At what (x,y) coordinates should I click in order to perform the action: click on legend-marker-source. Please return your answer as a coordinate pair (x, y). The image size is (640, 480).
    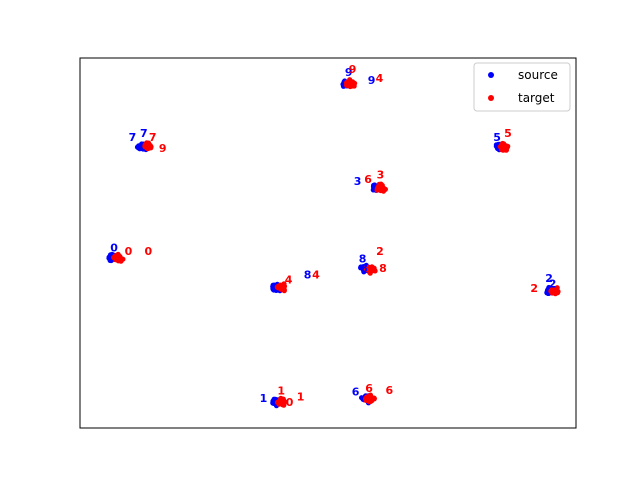
    Looking at the image, I should click on (491, 75).